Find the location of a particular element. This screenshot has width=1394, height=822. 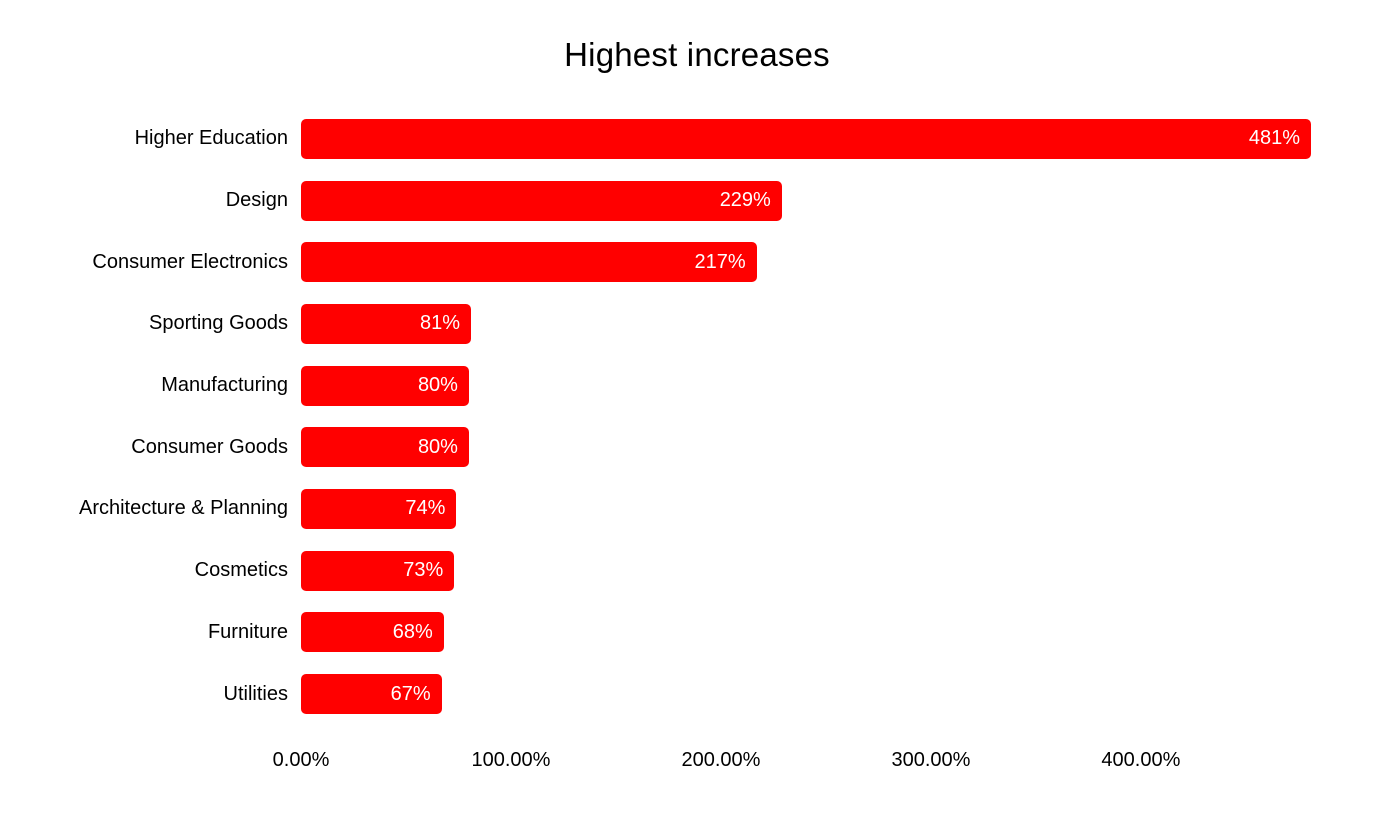

chart-row: Cosmetics 73% is located at coordinates (697, 571).